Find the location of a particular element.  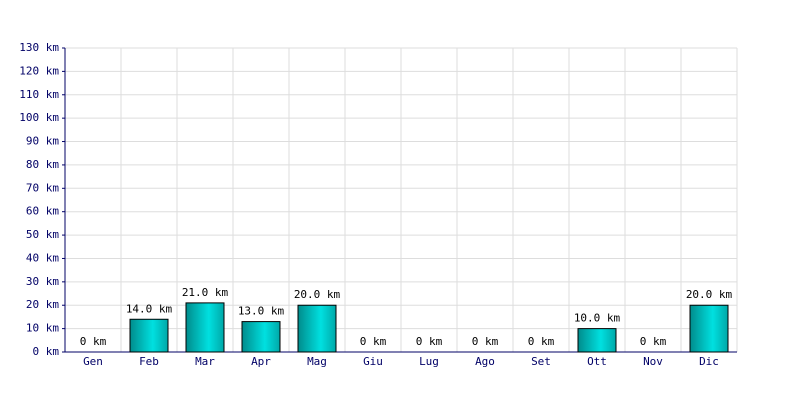

data-label: 13.0 km is located at coordinates (261, 311).